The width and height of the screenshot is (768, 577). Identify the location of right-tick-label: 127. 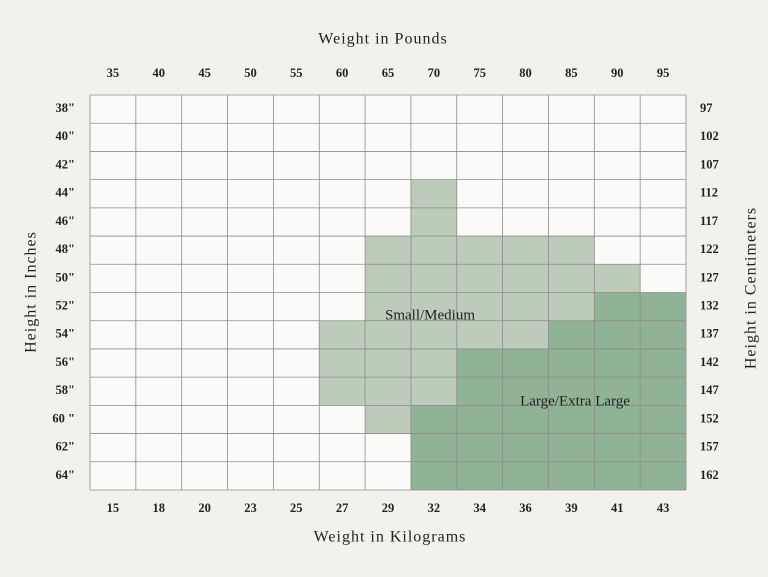
(709, 277).